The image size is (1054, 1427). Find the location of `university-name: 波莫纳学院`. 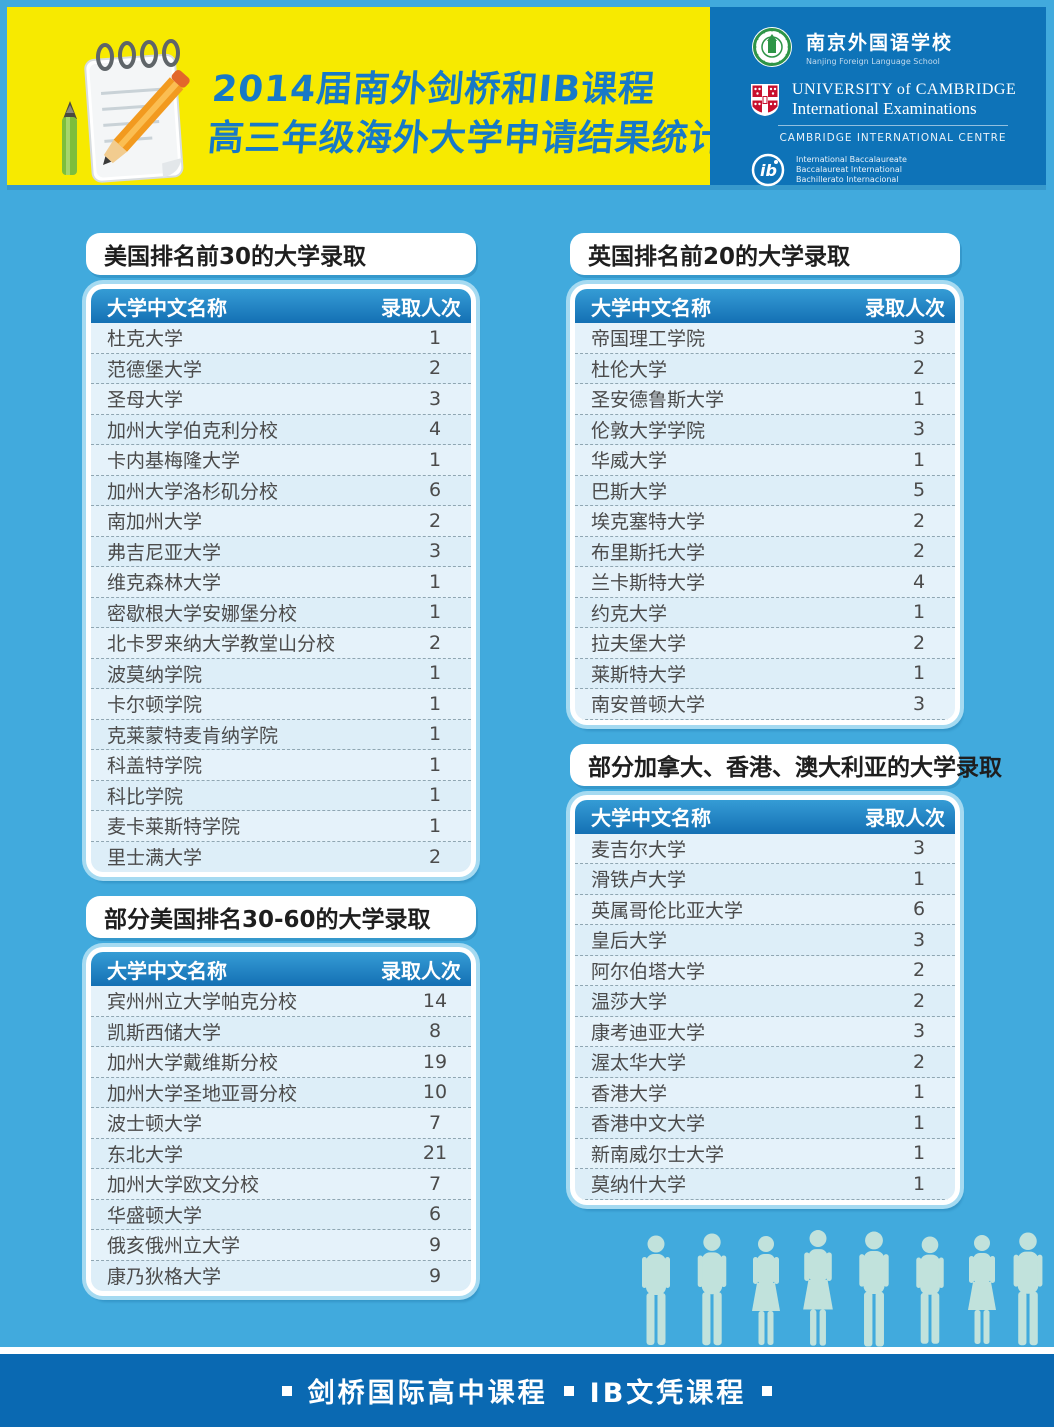

university-name: 波莫纳学院 is located at coordinates (155, 674).